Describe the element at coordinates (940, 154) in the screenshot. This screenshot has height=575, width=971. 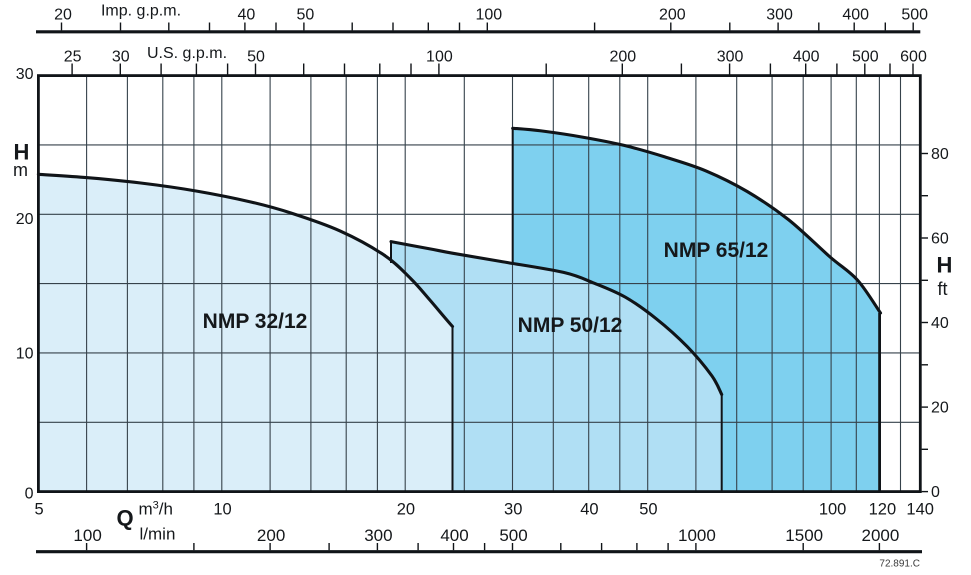
I see `svg-text: 80` at that location.